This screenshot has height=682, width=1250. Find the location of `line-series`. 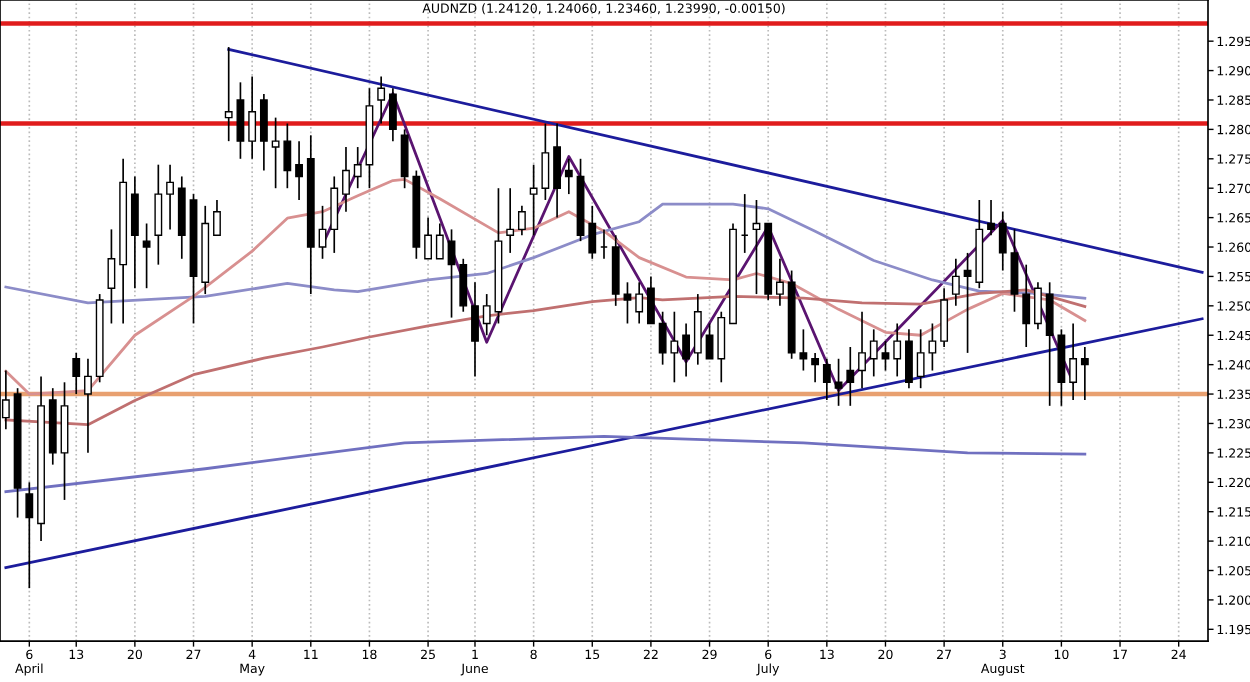

line-series is located at coordinates (545, 464).